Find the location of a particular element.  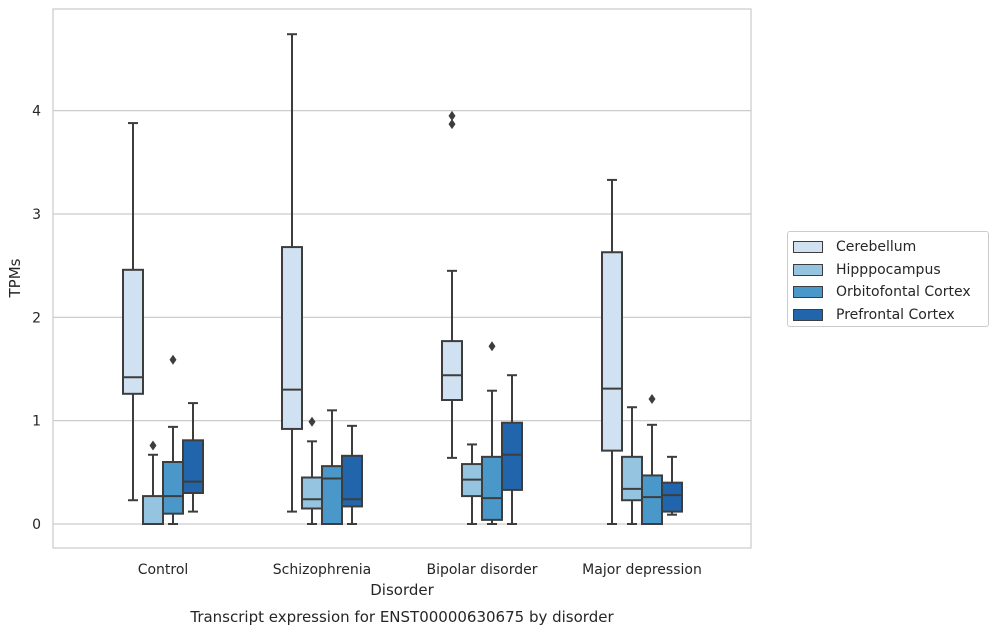

legend-swatch-prefrontal-cortex is located at coordinates (808, 314).